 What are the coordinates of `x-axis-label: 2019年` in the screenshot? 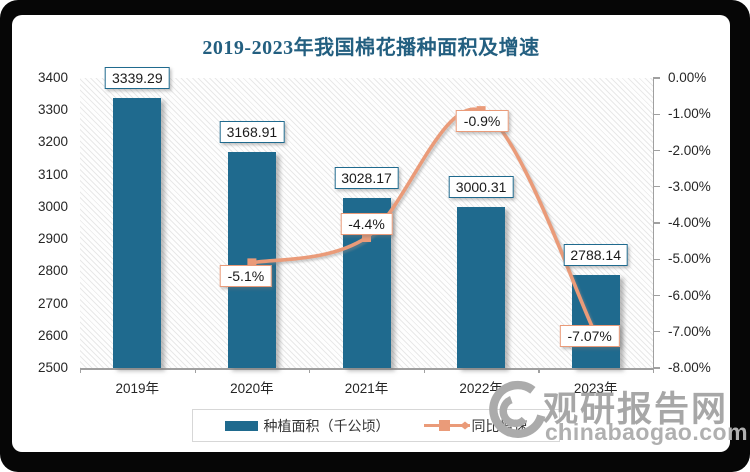 It's located at (137, 388).